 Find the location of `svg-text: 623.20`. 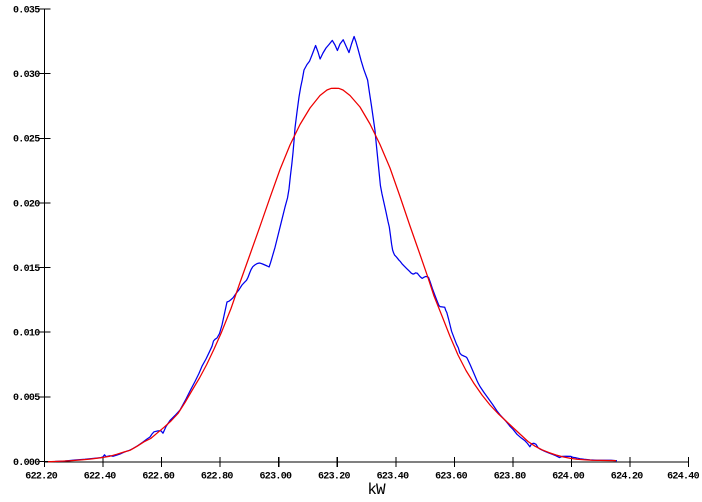

svg-text: 623.20 is located at coordinates (334, 477).